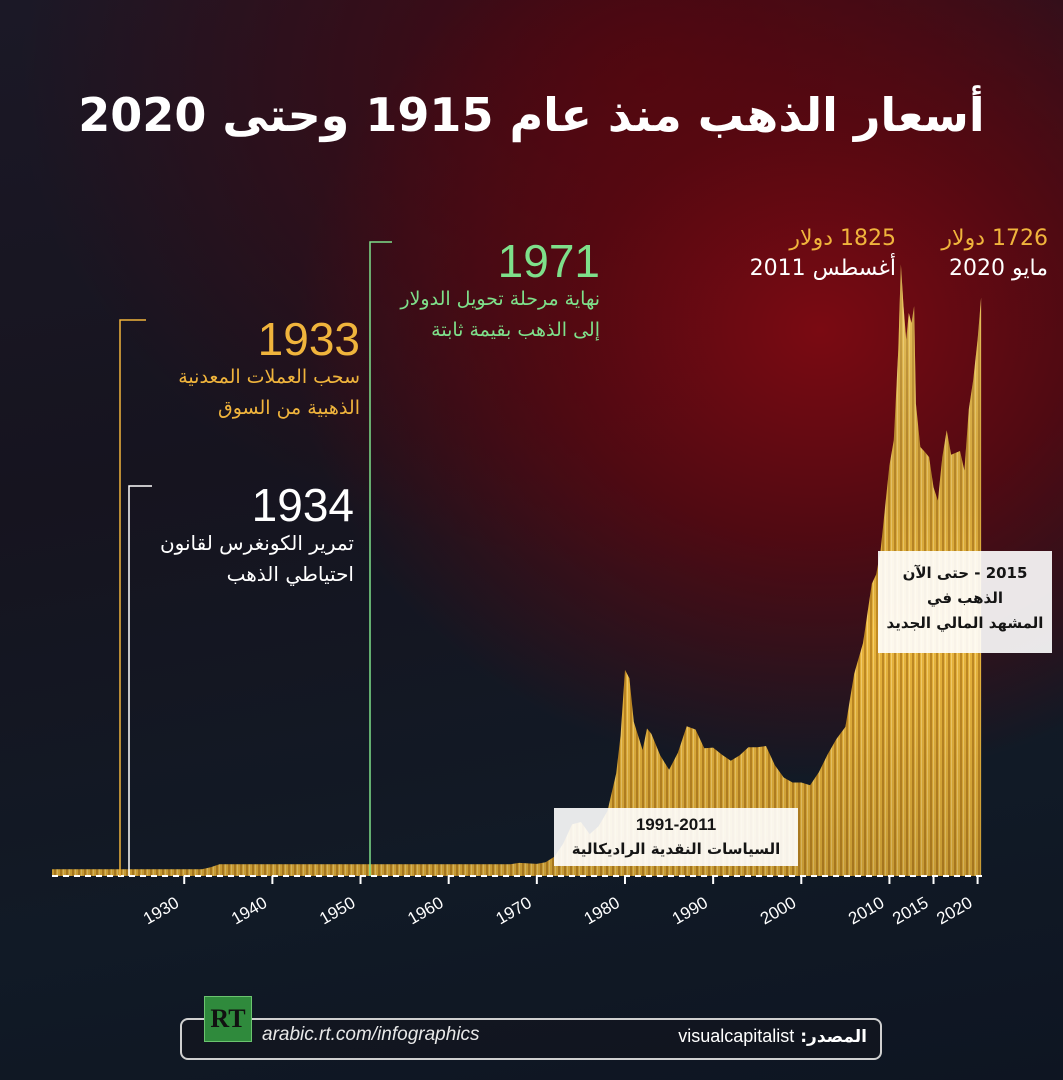 The height and width of the screenshot is (1080, 1063). What do you see at coordinates (910, 910) in the screenshot?
I see `x-tick-label: 2015` at bounding box center [910, 910].